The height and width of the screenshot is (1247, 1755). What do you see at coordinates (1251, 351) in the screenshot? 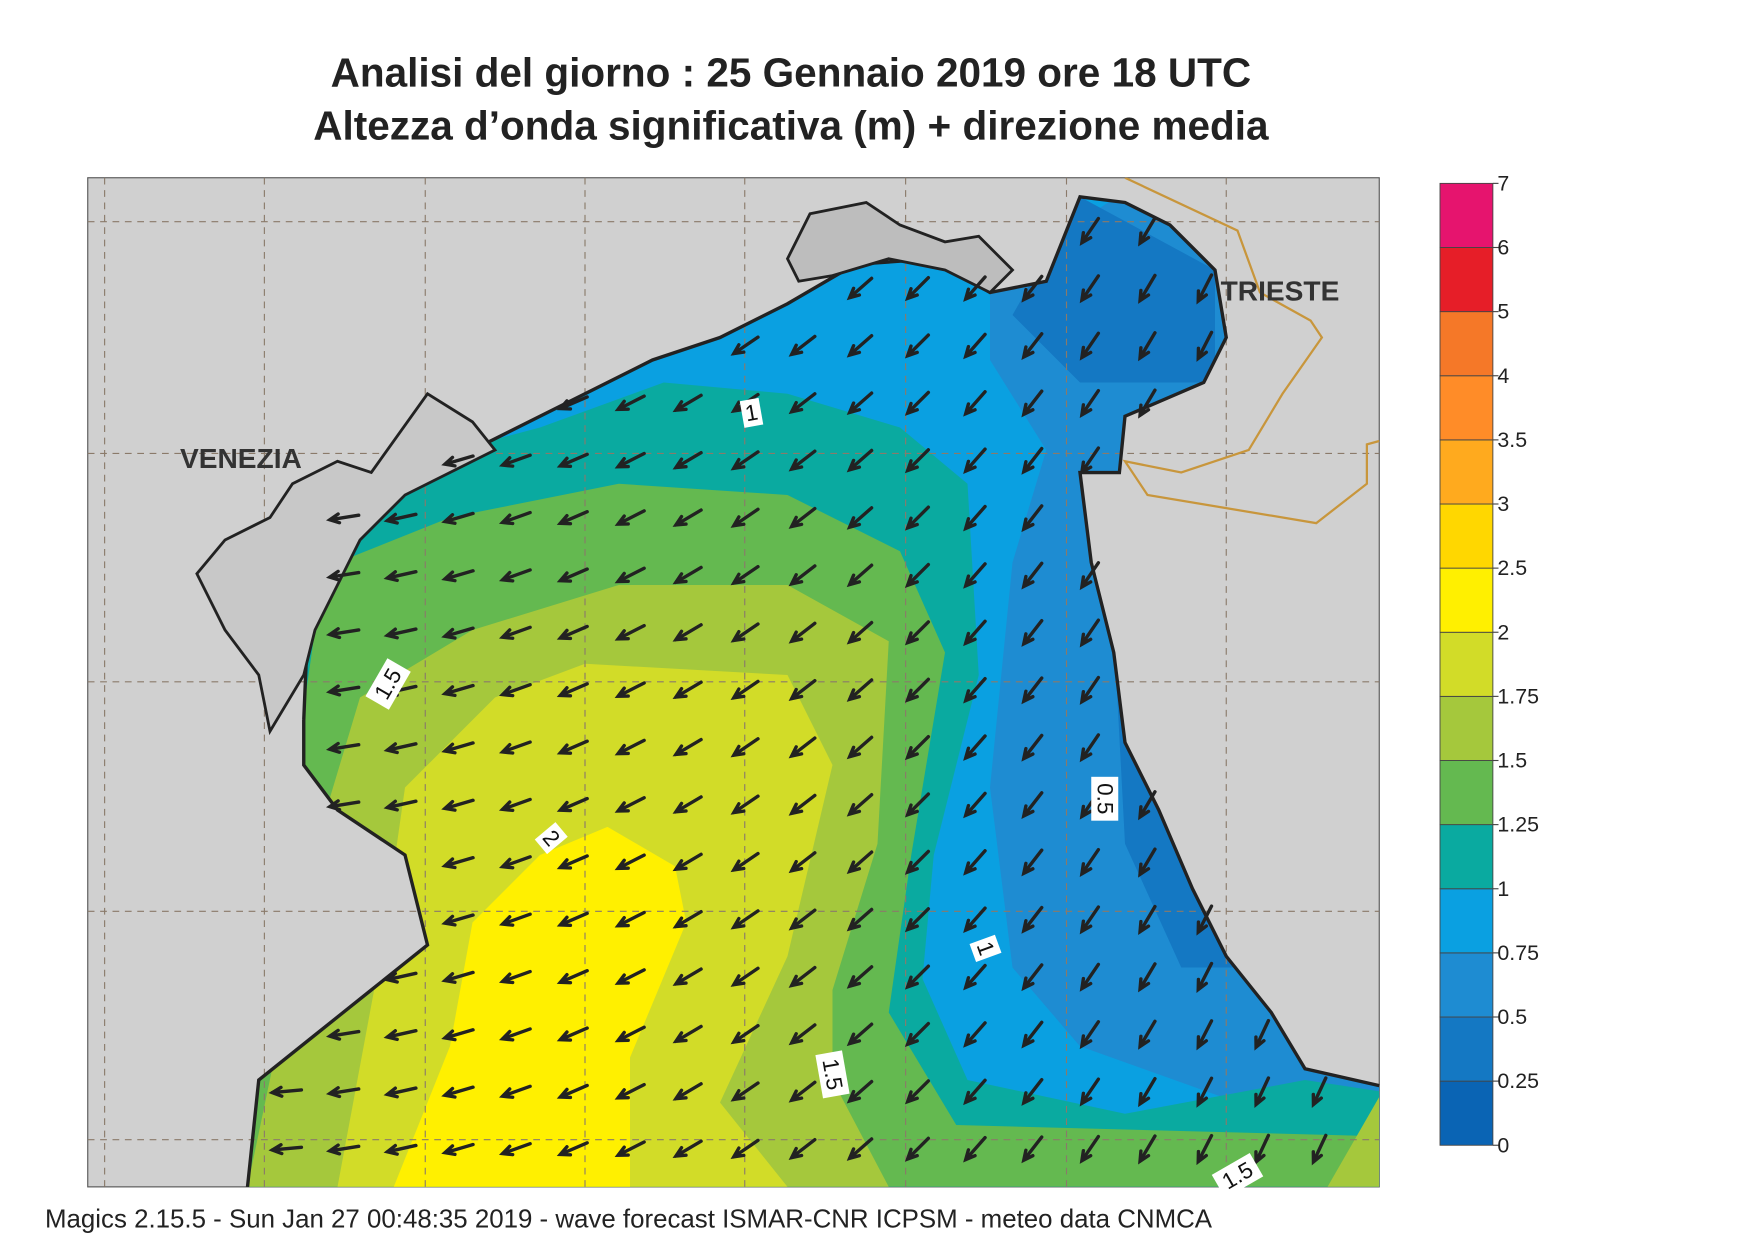
I see `border-line` at bounding box center [1251, 351].